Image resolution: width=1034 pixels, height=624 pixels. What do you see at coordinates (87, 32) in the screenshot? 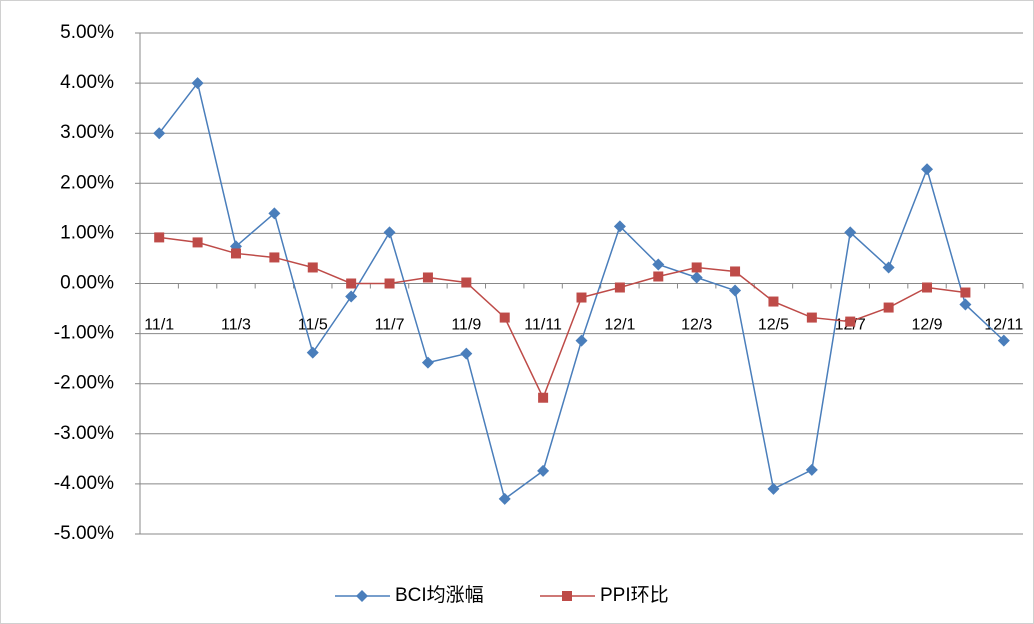
I see `y-tick-label: 5.00%` at bounding box center [87, 32].